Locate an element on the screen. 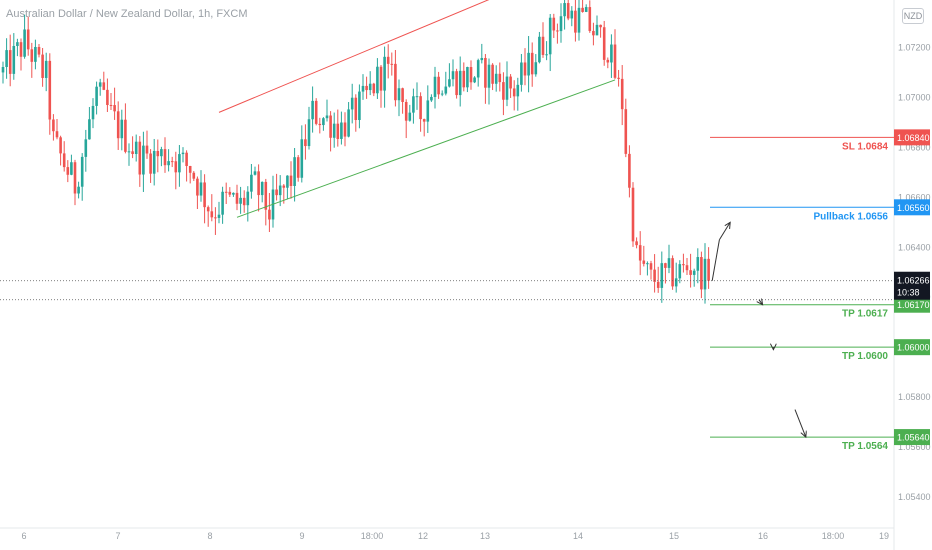 This screenshot has height=550, width=932. level-label-pullback: Pullback 1.0656 is located at coordinates (851, 216).